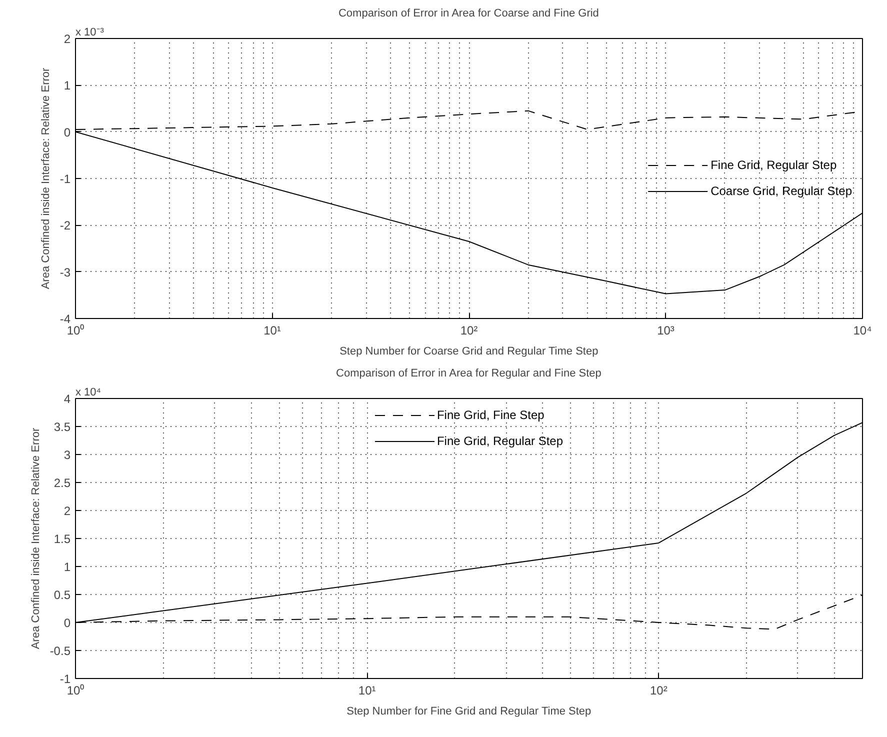 The image size is (887, 737). What do you see at coordinates (469, 352) in the screenshot?
I see `x-axis-title: Step Number for Coarse Grid and Regular Time Step` at bounding box center [469, 352].